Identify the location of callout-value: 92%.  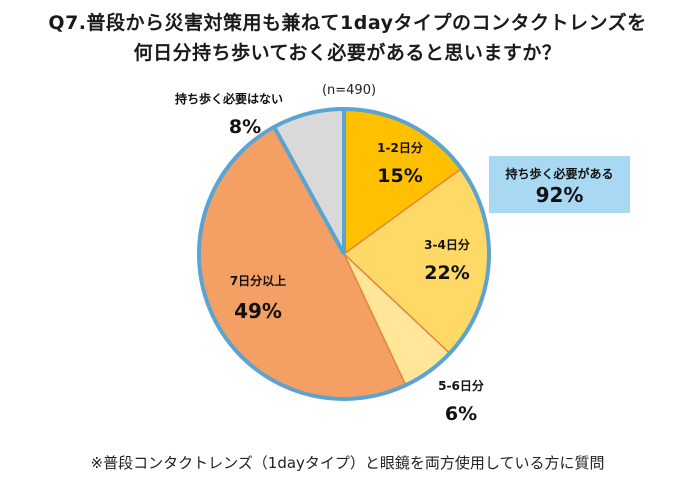
(559, 195).